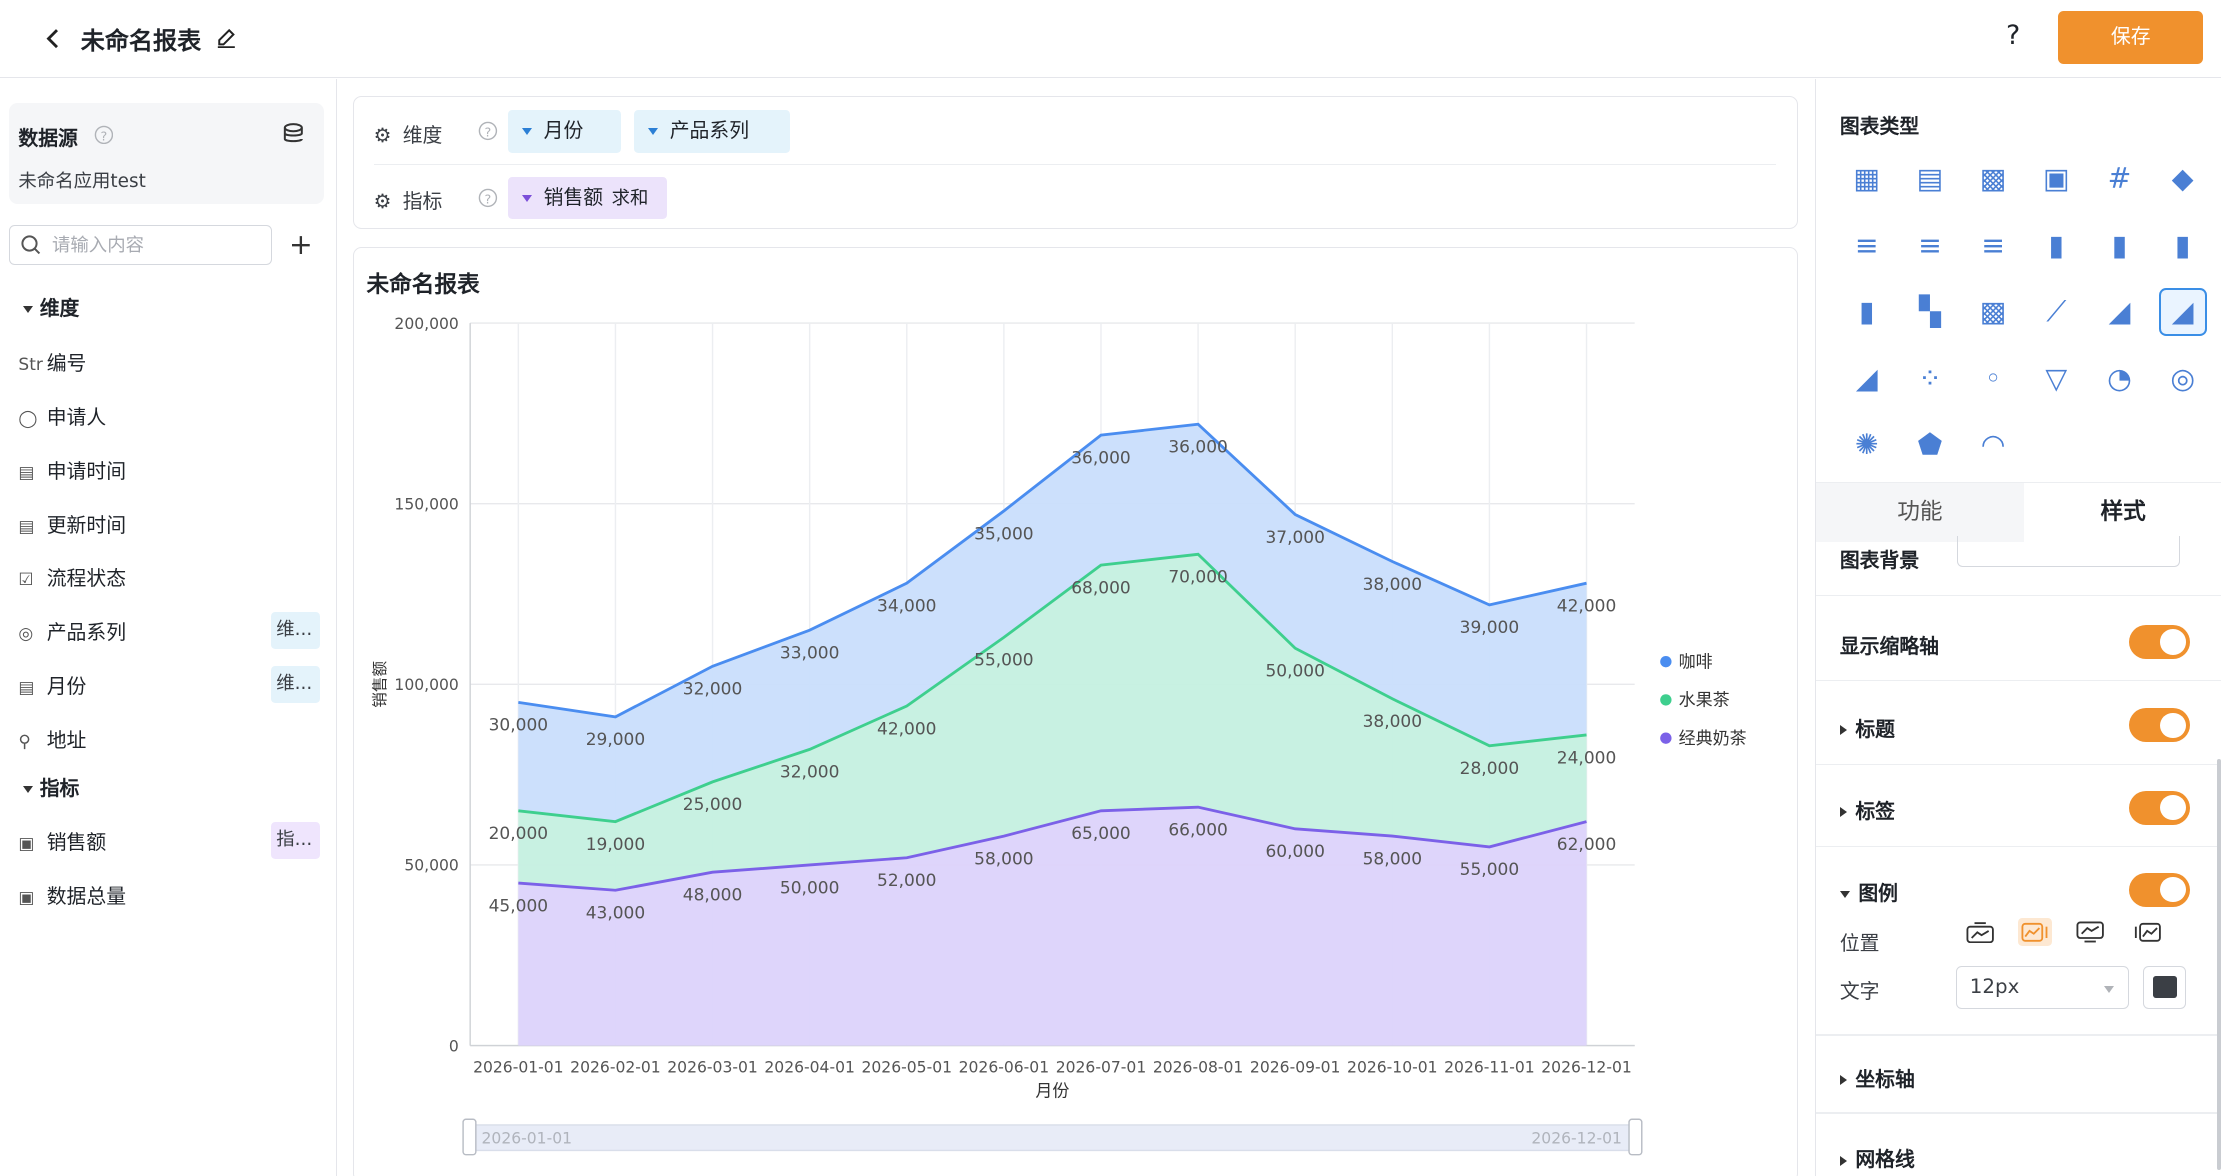 The width and height of the screenshot is (2221, 1176). What do you see at coordinates (2056, 378) in the screenshot?
I see `funnel-icon: ▽` at bounding box center [2056, 378].